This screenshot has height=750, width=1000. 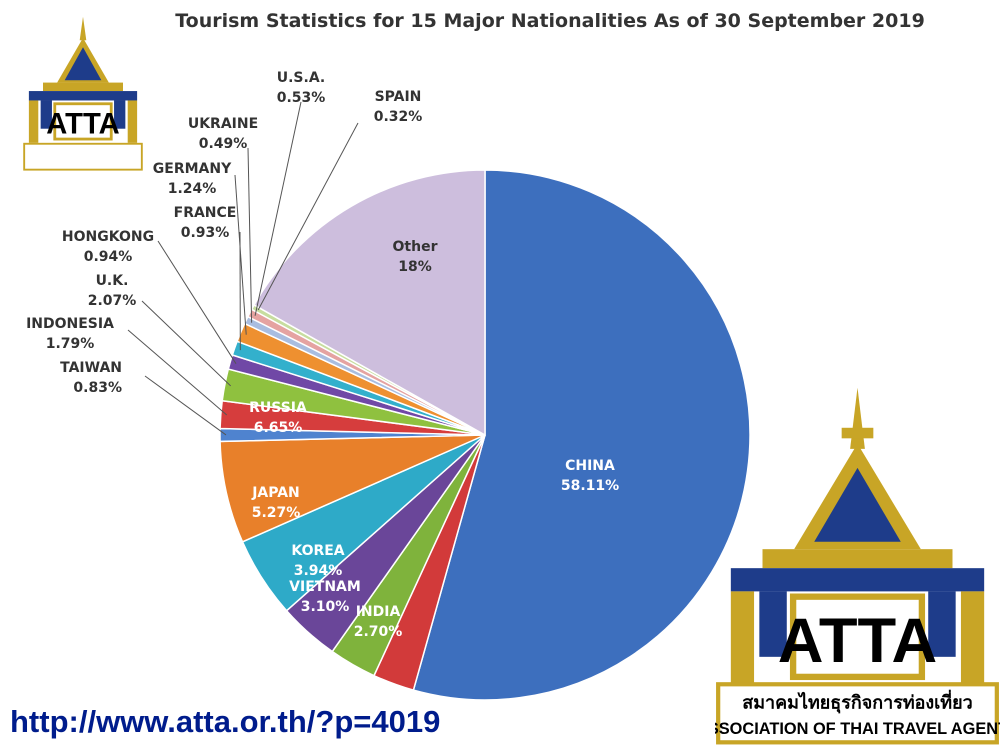 I want to click on leader-lines, so click(x=243, y=268).